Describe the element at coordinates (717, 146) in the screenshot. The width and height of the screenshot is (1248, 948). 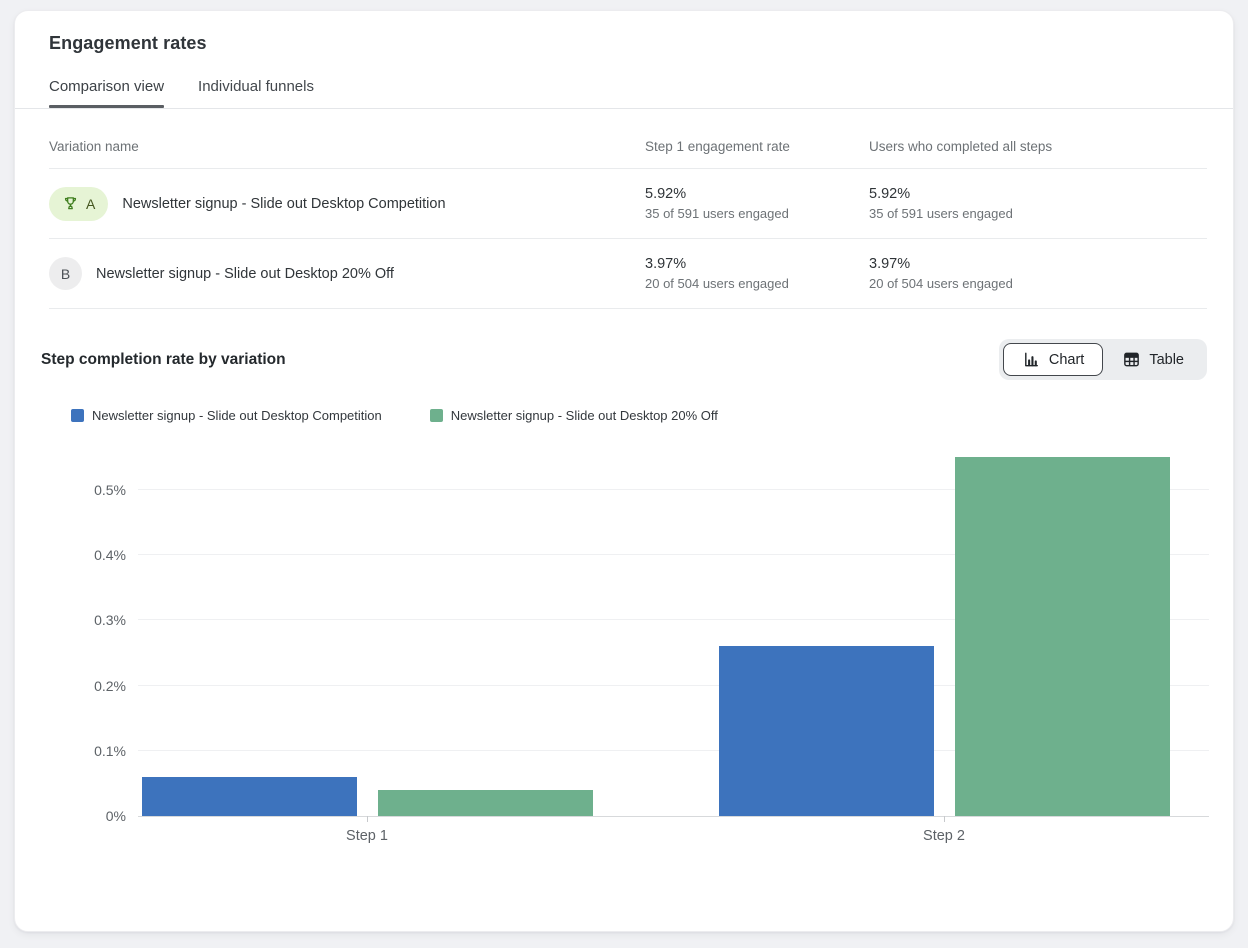
I see `column-header-step1-rate: Step 1 engagement rate` at that location.